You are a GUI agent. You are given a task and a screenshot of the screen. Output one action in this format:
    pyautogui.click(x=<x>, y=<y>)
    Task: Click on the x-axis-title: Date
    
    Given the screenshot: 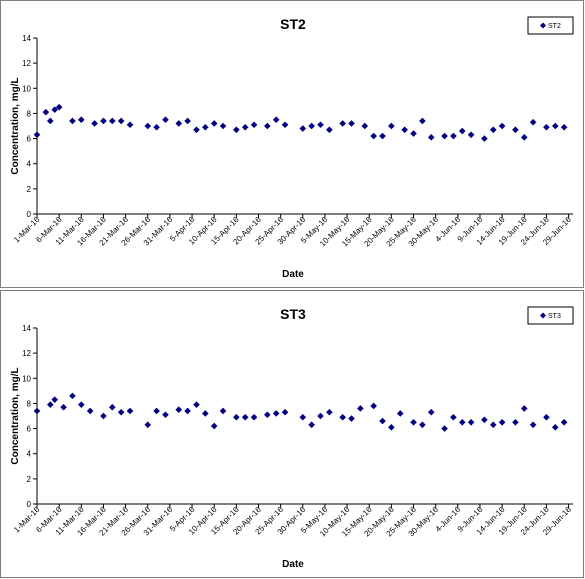 What is the action you would take?
    pyautogui.click(x=293, y=564)
    